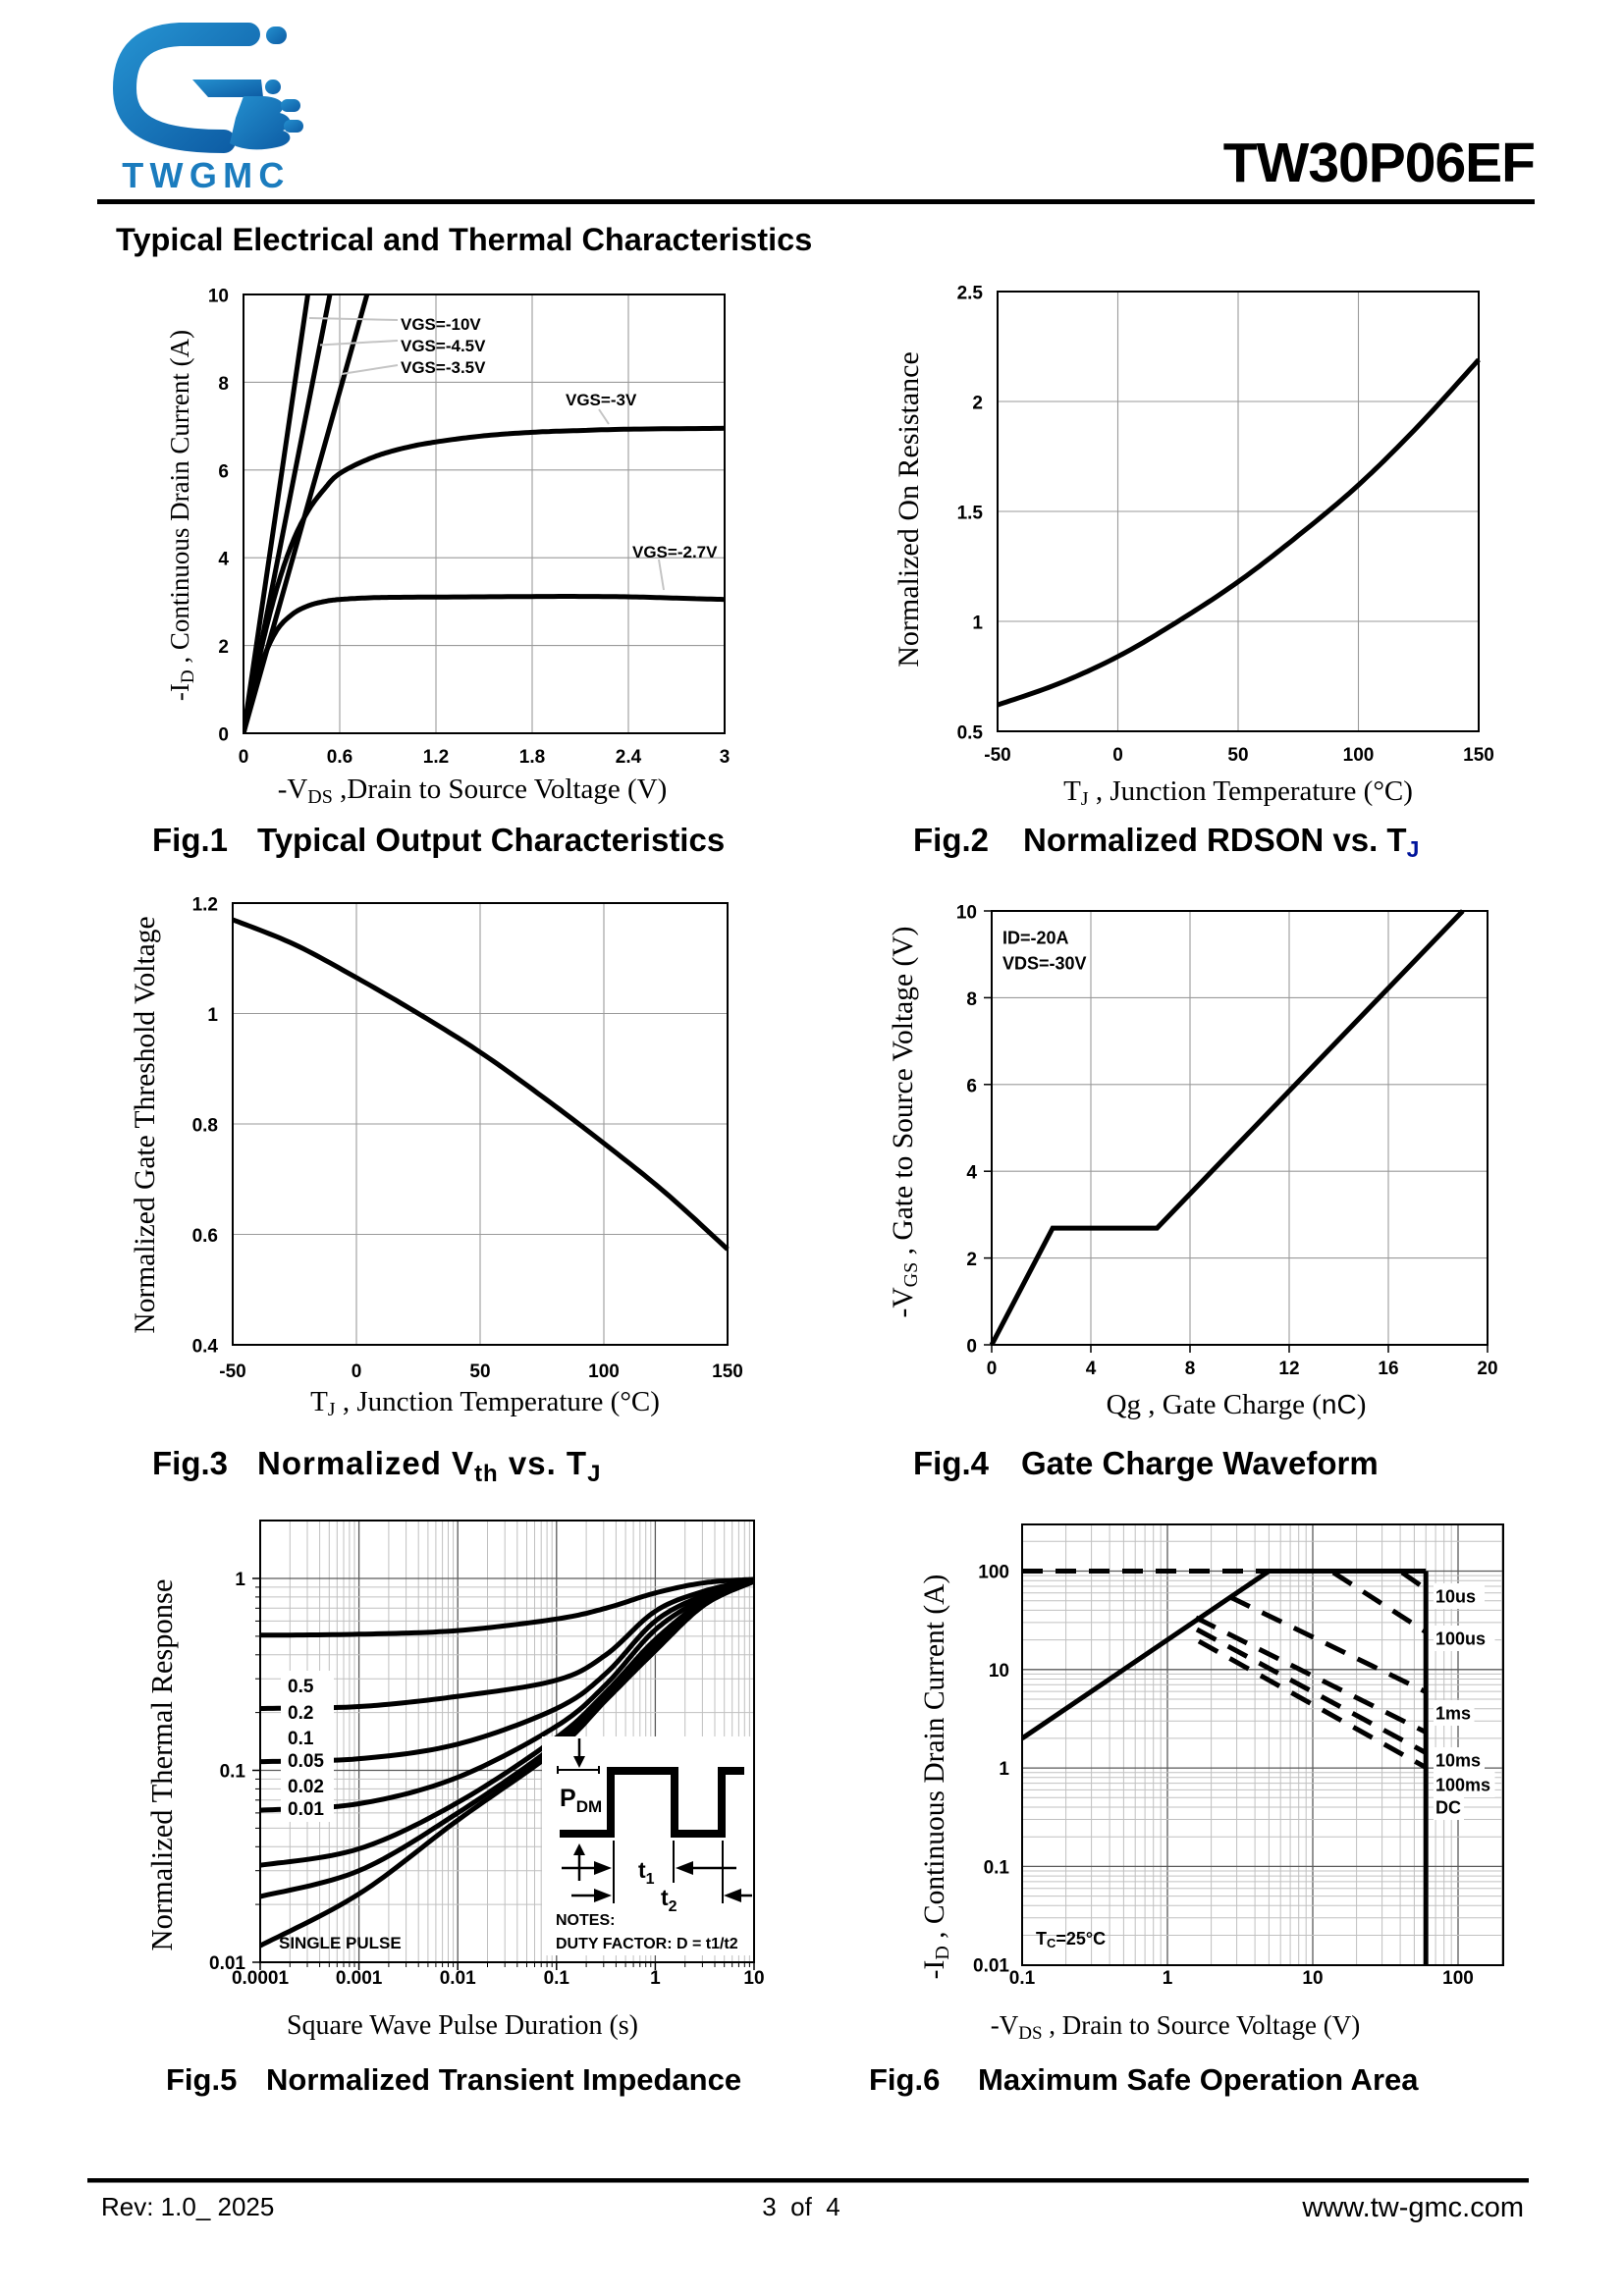 This screenshot has height=2296, width=1624. What do you see at coordinates (647, 1944) in the screenshot?
I see `svg-text: DUTY FACTOR: D = t1/t2` at bounding box center [647, 1944].